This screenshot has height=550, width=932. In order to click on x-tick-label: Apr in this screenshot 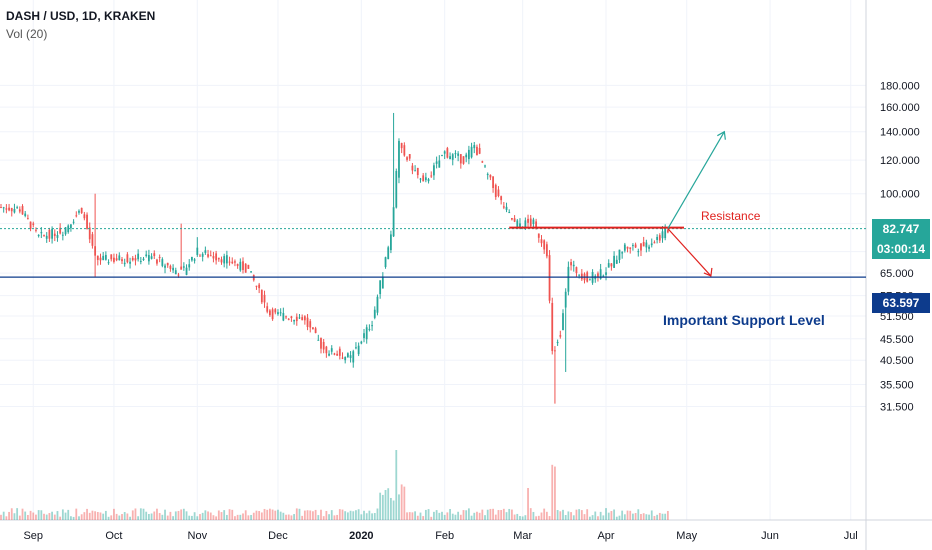, I will do `click(605, 536)`.